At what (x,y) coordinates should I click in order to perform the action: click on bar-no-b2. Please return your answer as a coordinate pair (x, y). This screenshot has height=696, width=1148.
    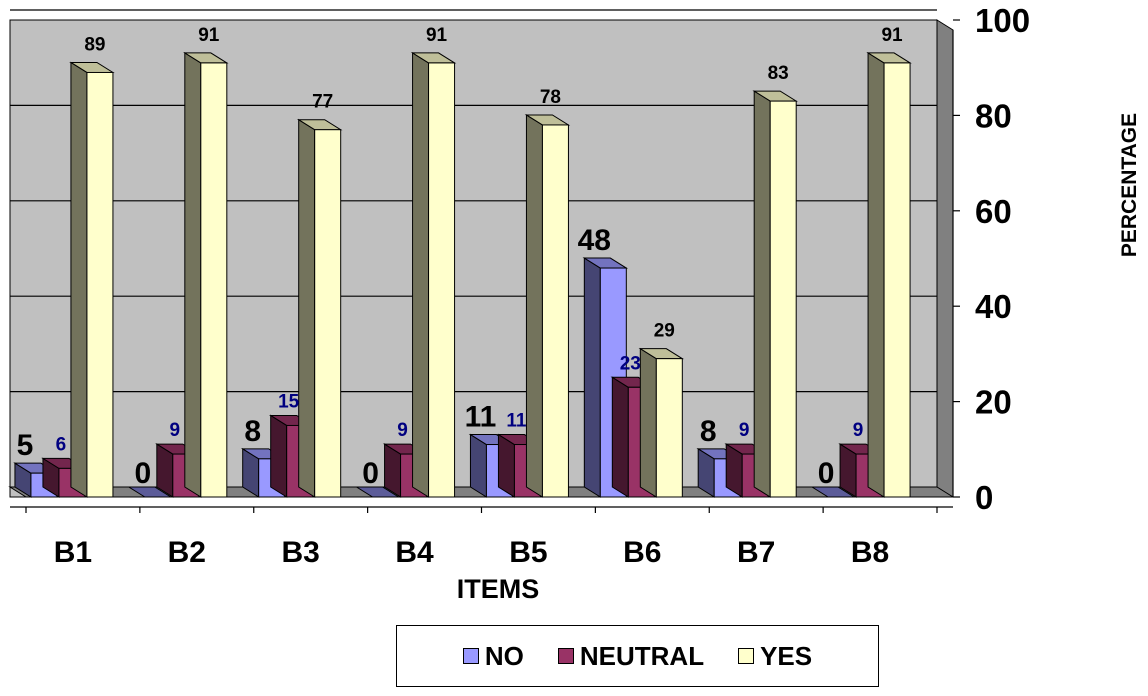
    Looking at the image, I should click on (150, 492).